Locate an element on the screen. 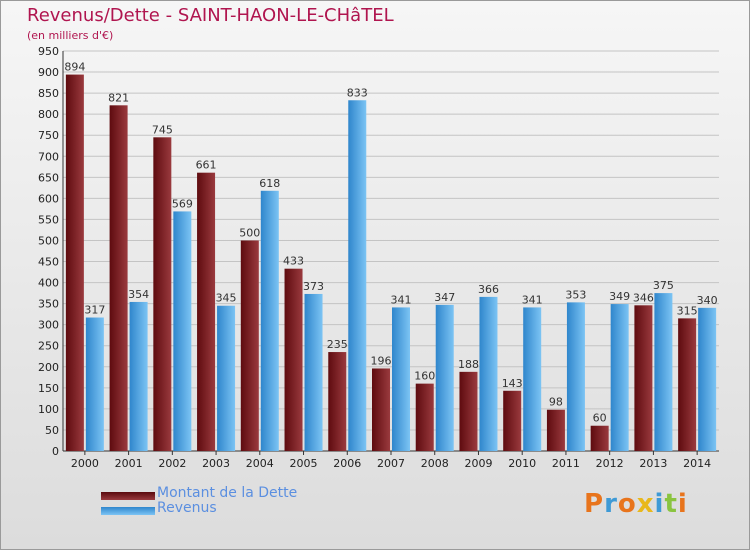 Image resolution: width=750 pixels, height=550 pixels. x-tick-label: 2004 is located at coordinates (260, 463).